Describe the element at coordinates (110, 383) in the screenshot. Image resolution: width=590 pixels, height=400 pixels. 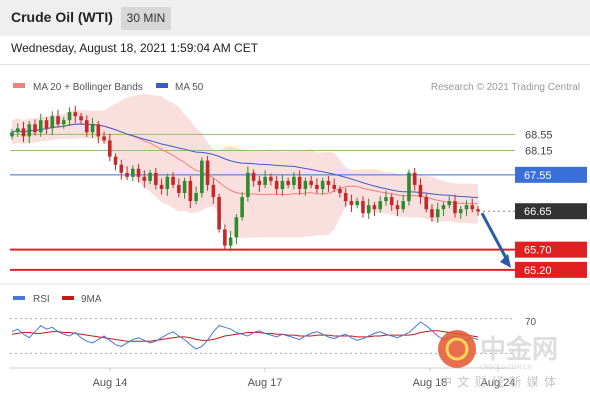
I see `x-tick-label: Aug 14` at that location.